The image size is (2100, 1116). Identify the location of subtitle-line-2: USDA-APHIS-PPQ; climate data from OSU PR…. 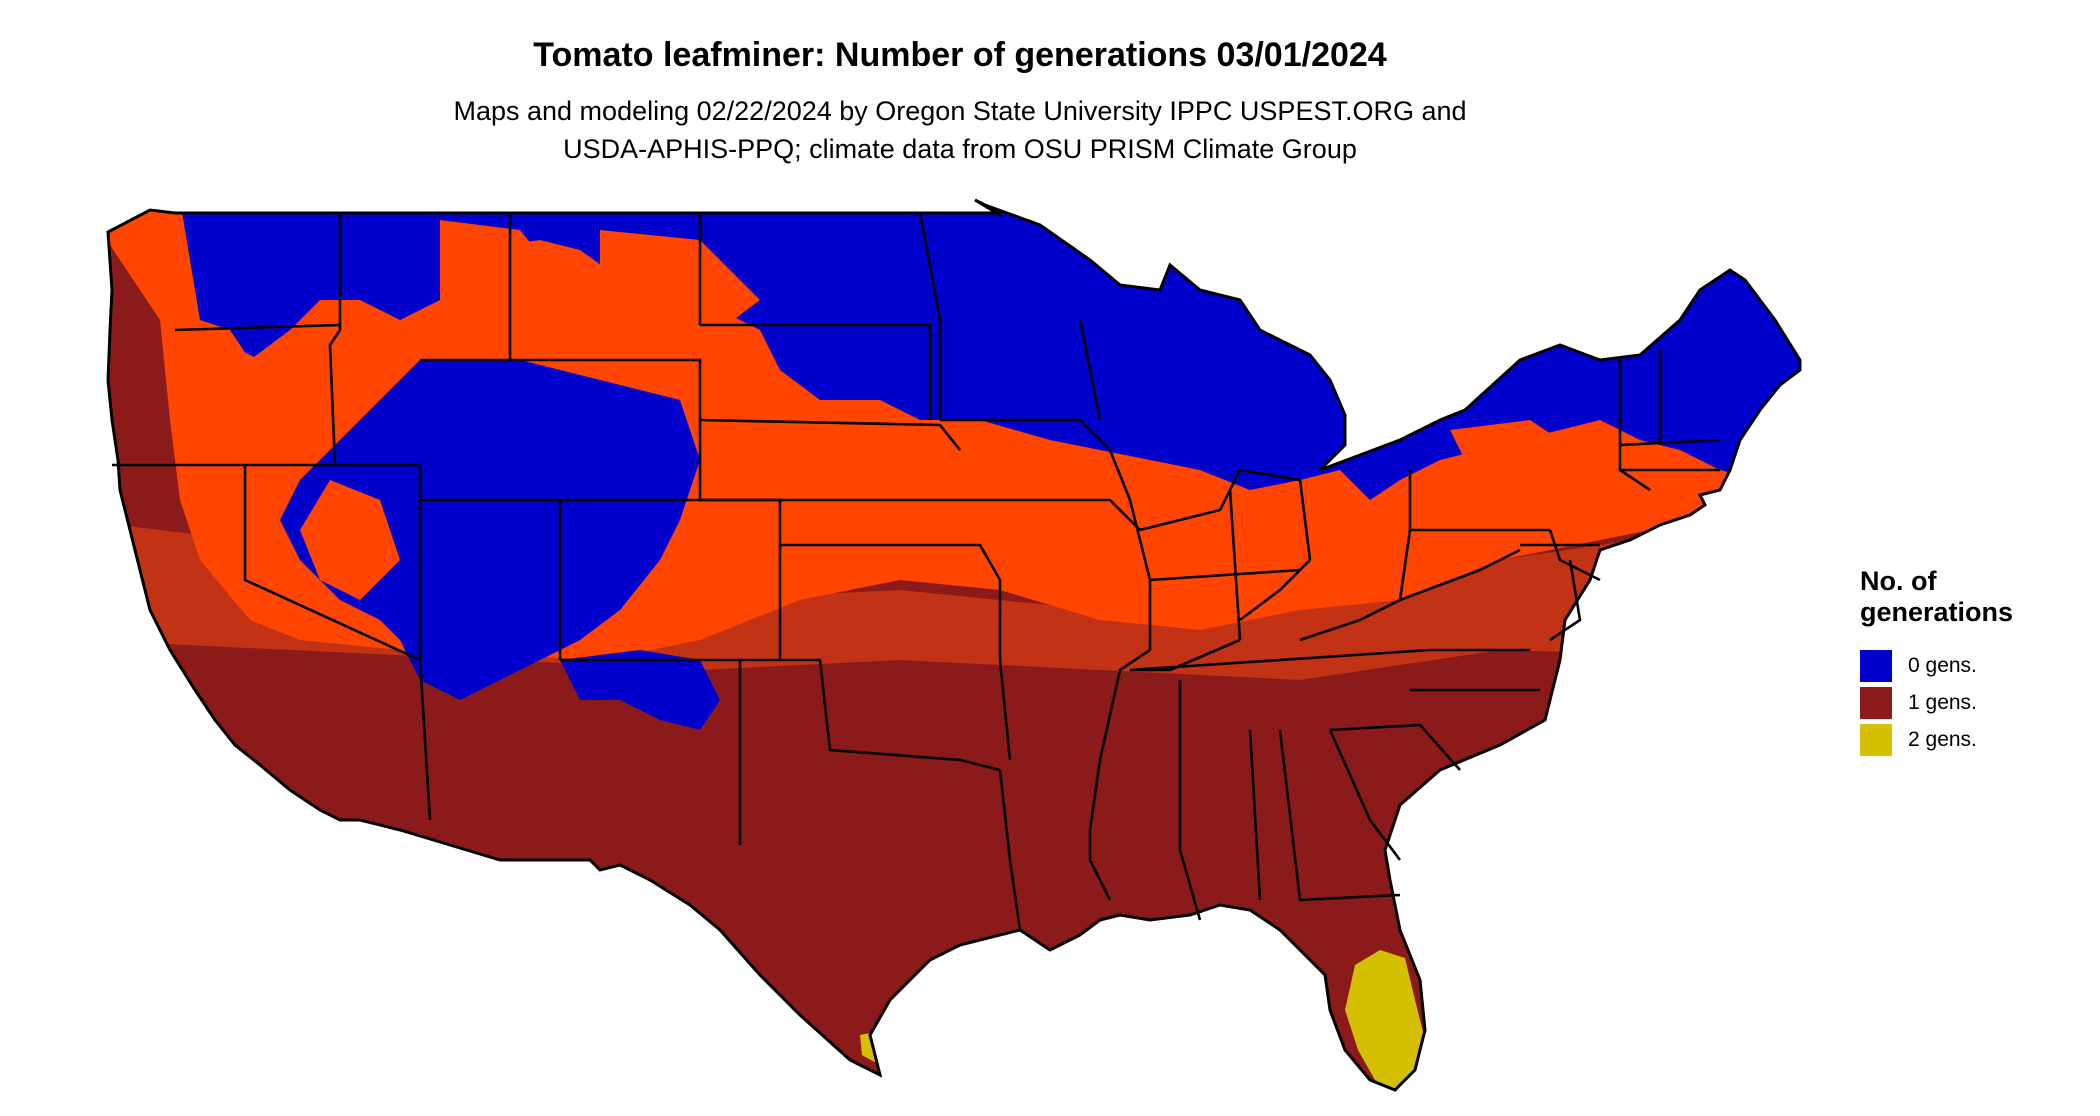
(960, 149).